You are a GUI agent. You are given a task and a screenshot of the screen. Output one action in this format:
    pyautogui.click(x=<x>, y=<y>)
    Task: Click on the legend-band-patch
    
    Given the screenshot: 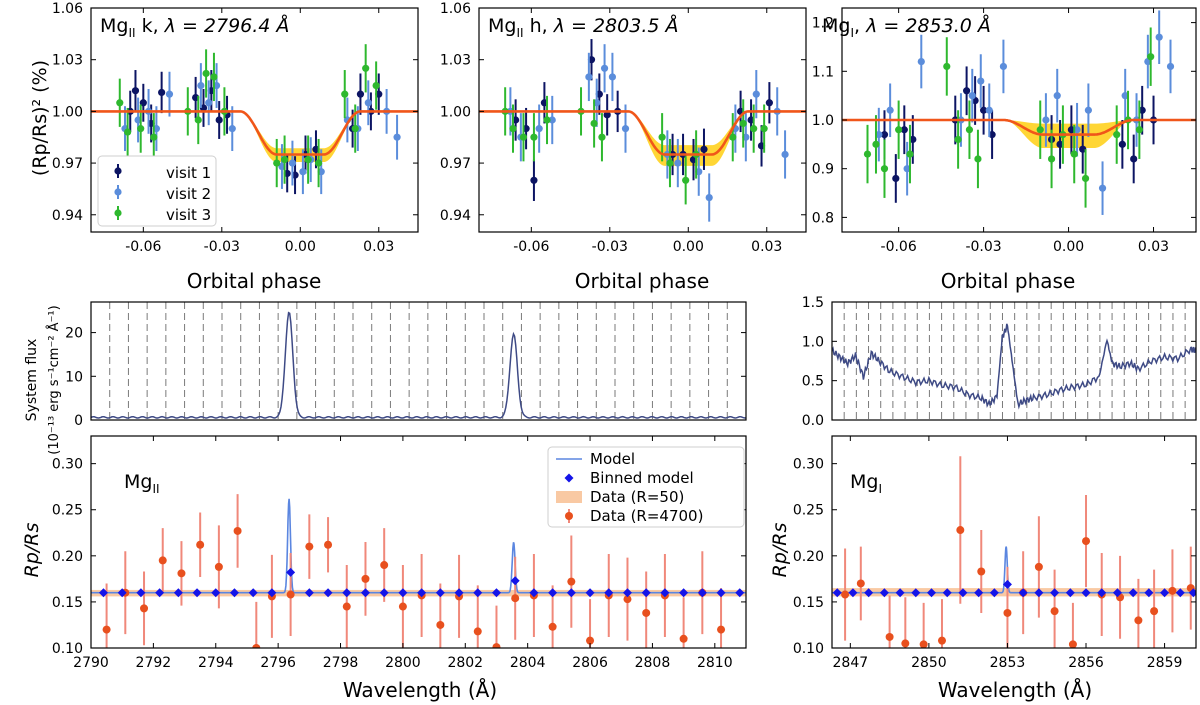 What is the action you would take?
    pyautogui.click(x=569, y=497)
    